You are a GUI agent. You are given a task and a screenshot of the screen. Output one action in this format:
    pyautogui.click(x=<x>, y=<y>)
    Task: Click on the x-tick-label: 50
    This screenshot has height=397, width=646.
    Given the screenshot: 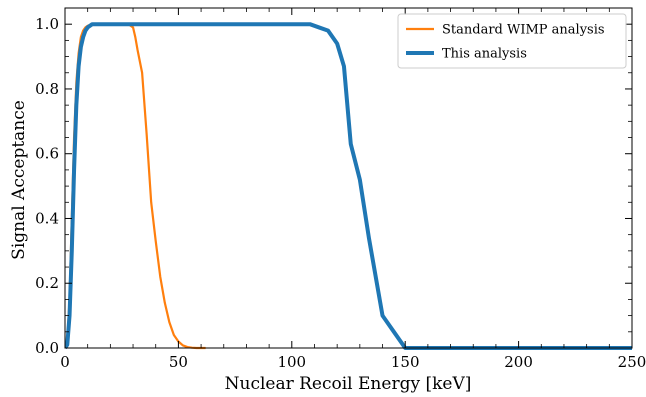 What is the action you would take?
    pyautogui.click(x=178, y=362)
    